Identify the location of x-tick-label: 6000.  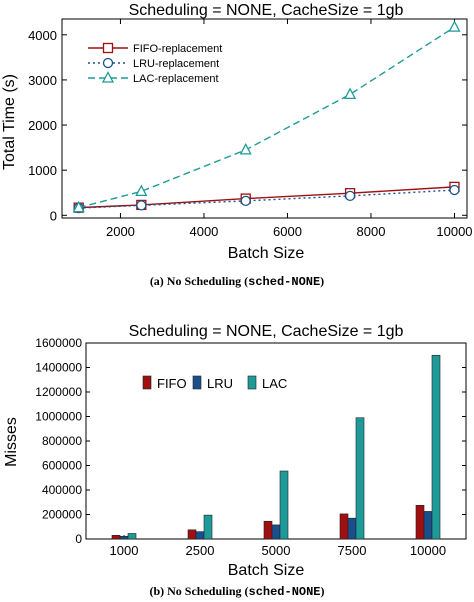
(287, 231).